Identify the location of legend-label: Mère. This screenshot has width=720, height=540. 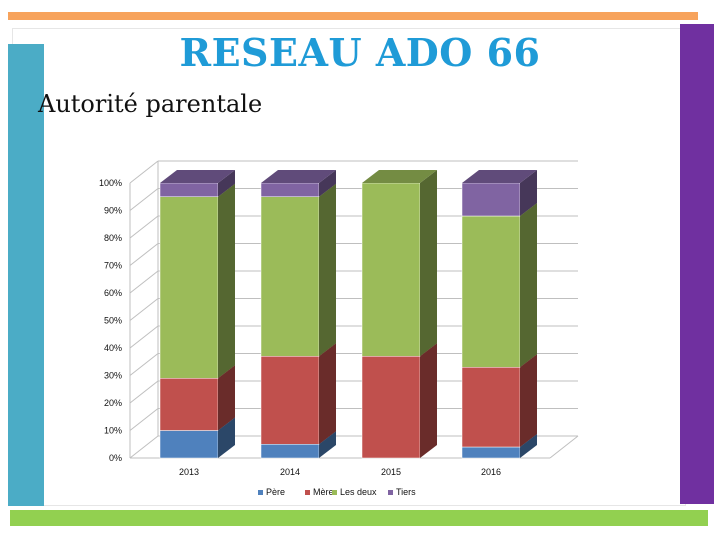
(323, 492).